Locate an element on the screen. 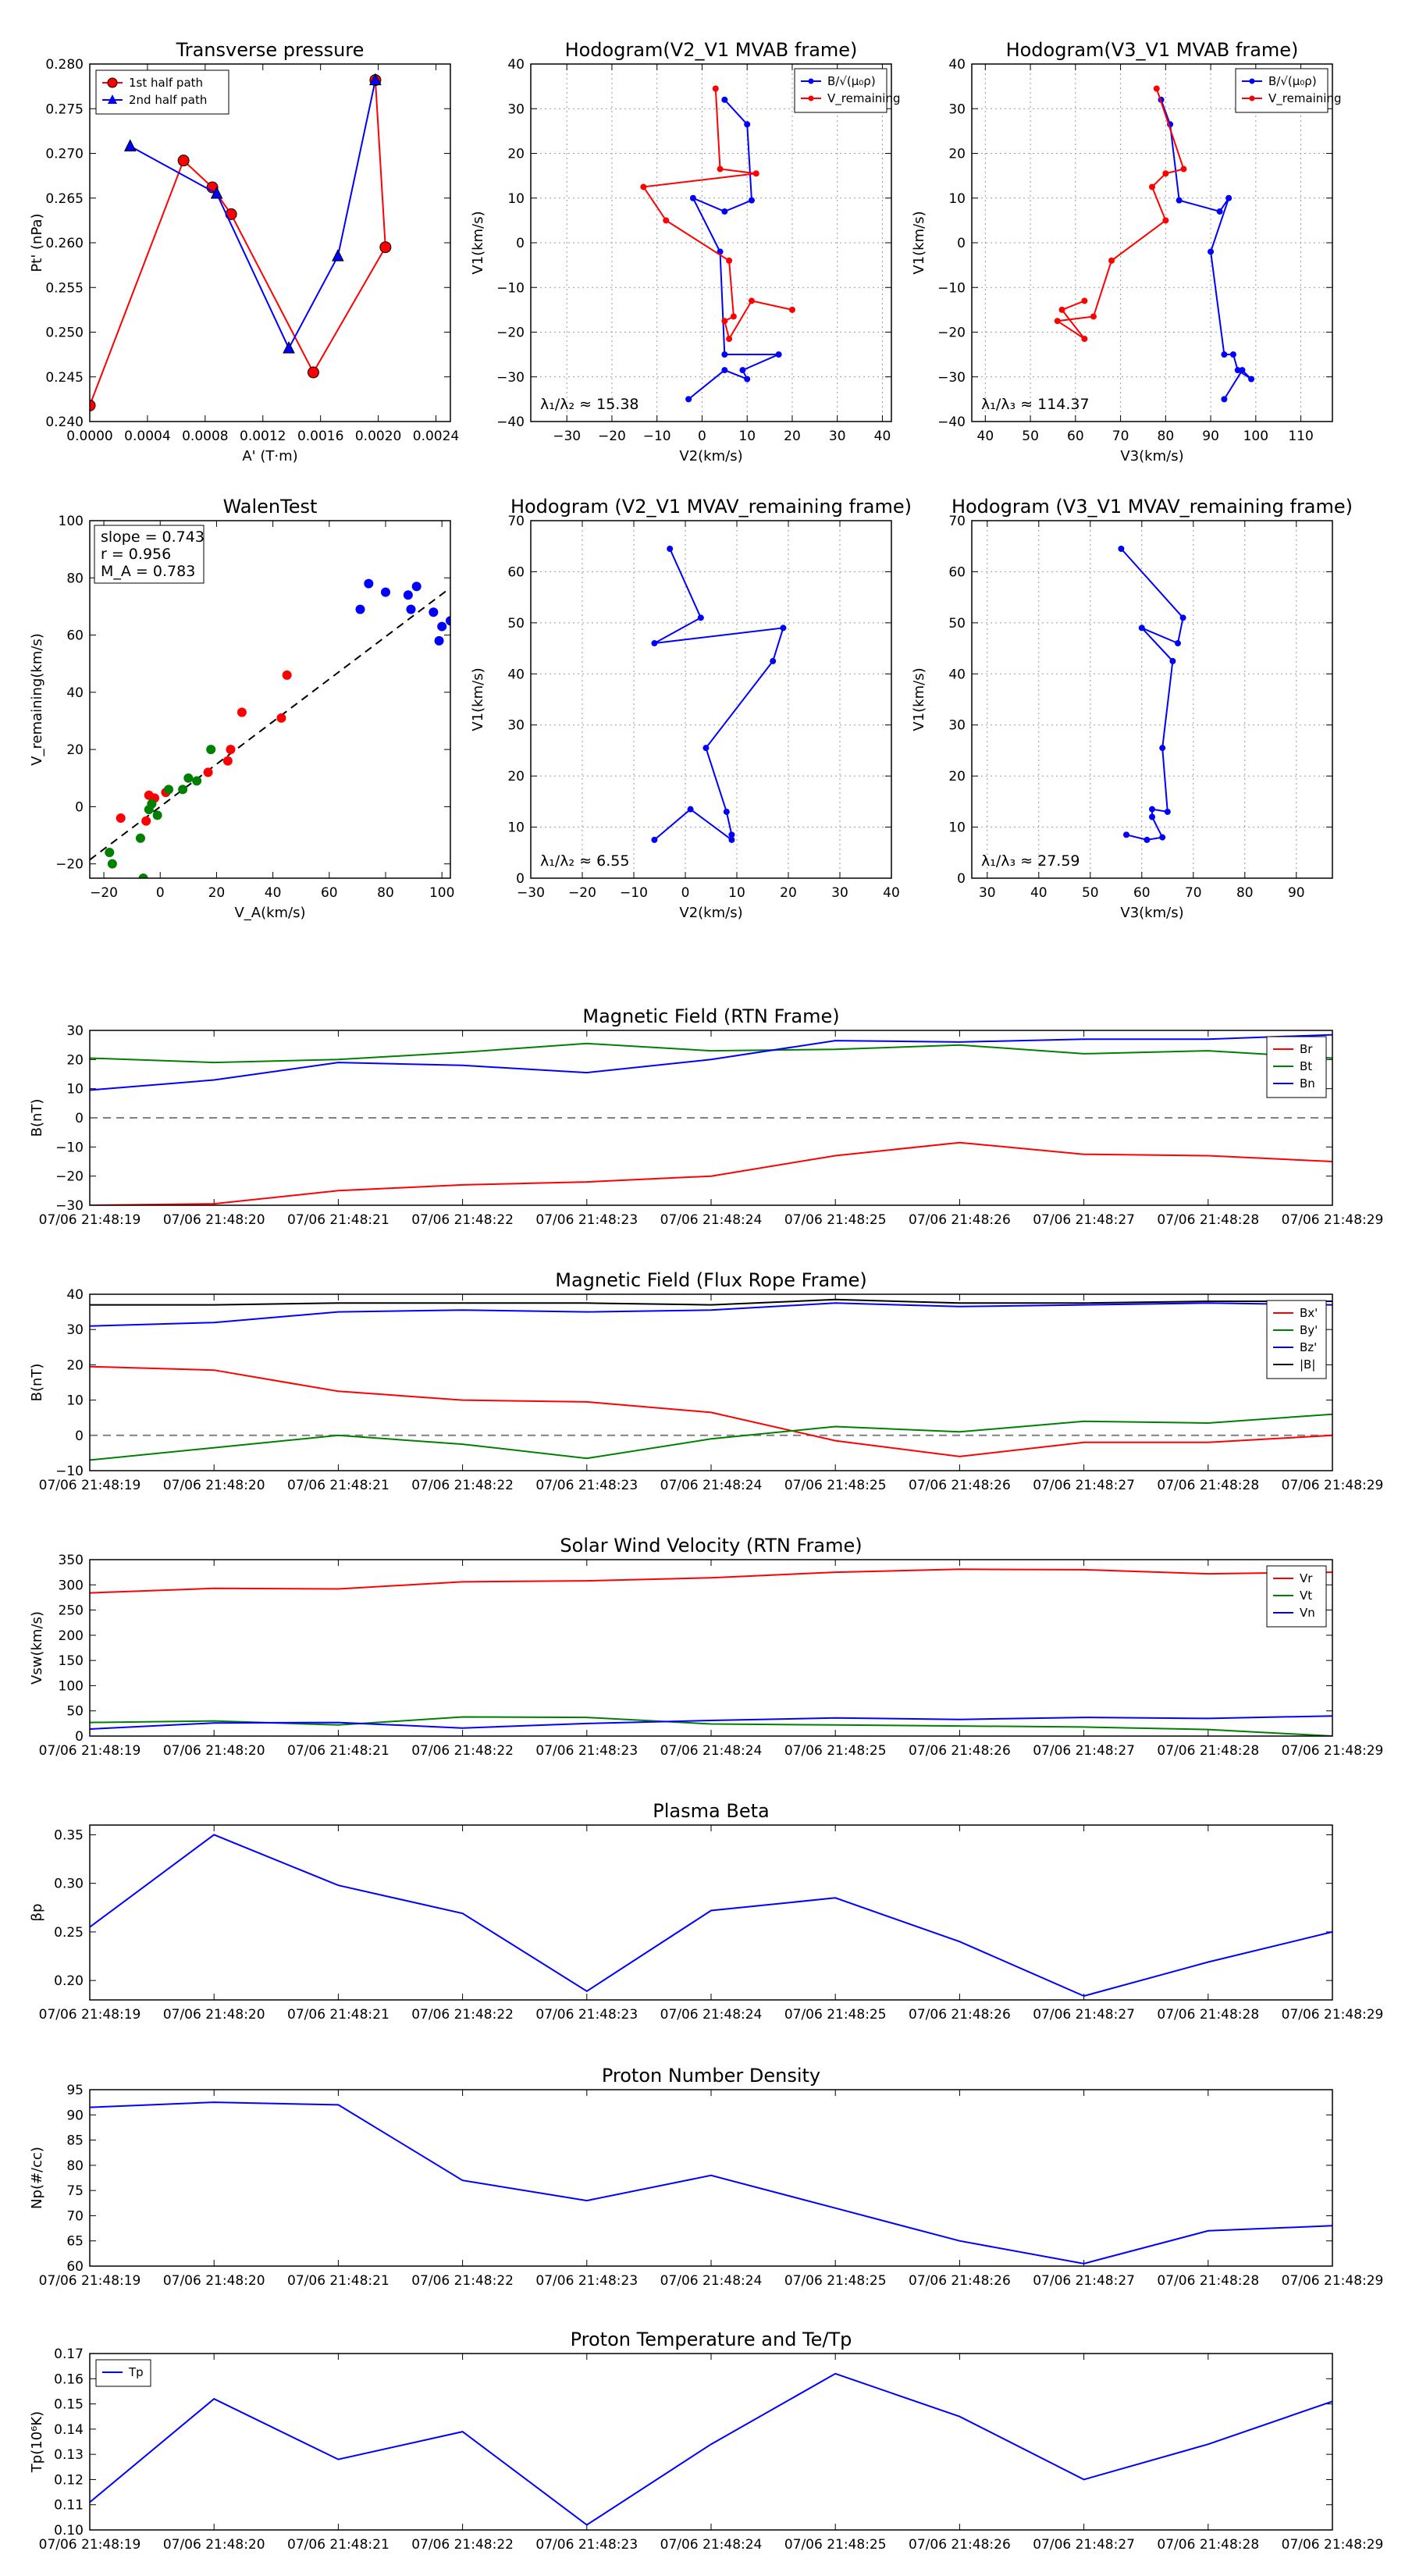 The image size is (1405, 2576). chart-title: Proton Temperature and Te/Tp is located at coordinates (712, 2339).